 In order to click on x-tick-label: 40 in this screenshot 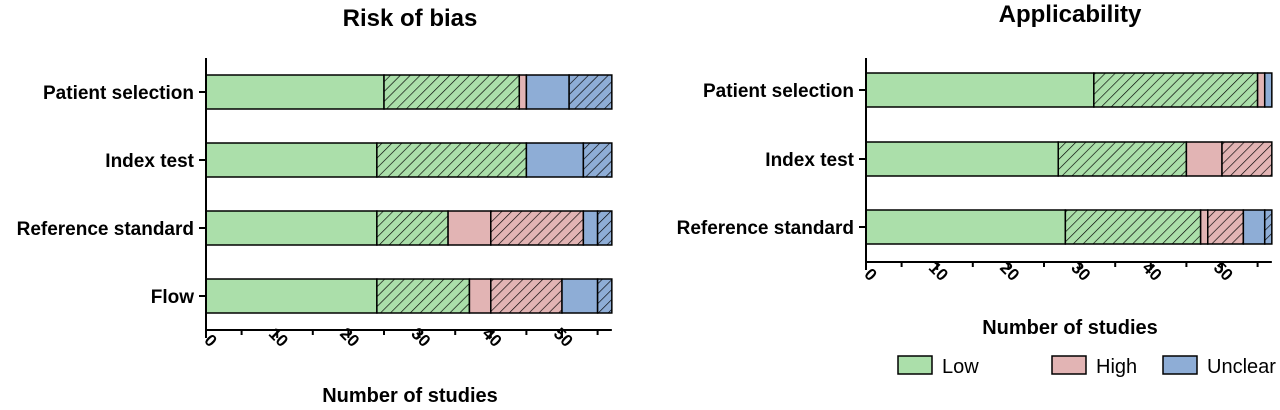, I will do `click(492, 337)`.